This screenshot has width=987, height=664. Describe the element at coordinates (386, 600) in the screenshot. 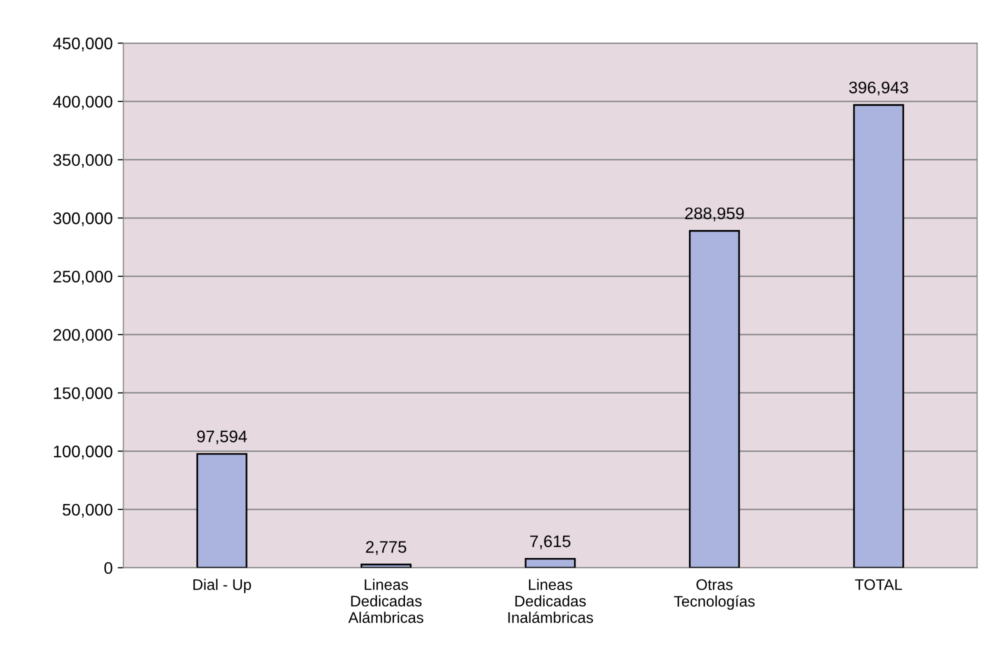

I see `x-tick-label: Lineas Dedicadas Alámbricas` at that location.